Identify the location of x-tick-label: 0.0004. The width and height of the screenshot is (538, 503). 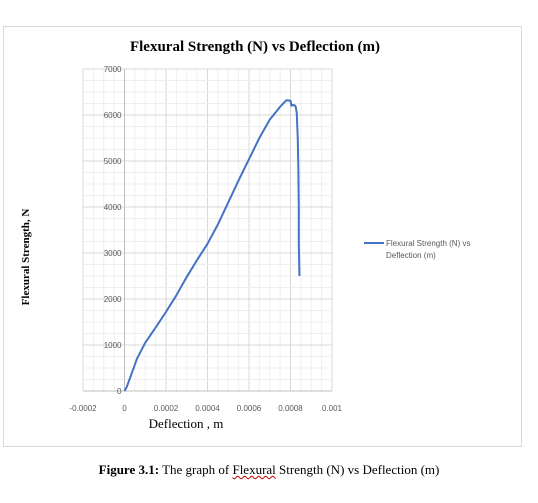
(207, 408).